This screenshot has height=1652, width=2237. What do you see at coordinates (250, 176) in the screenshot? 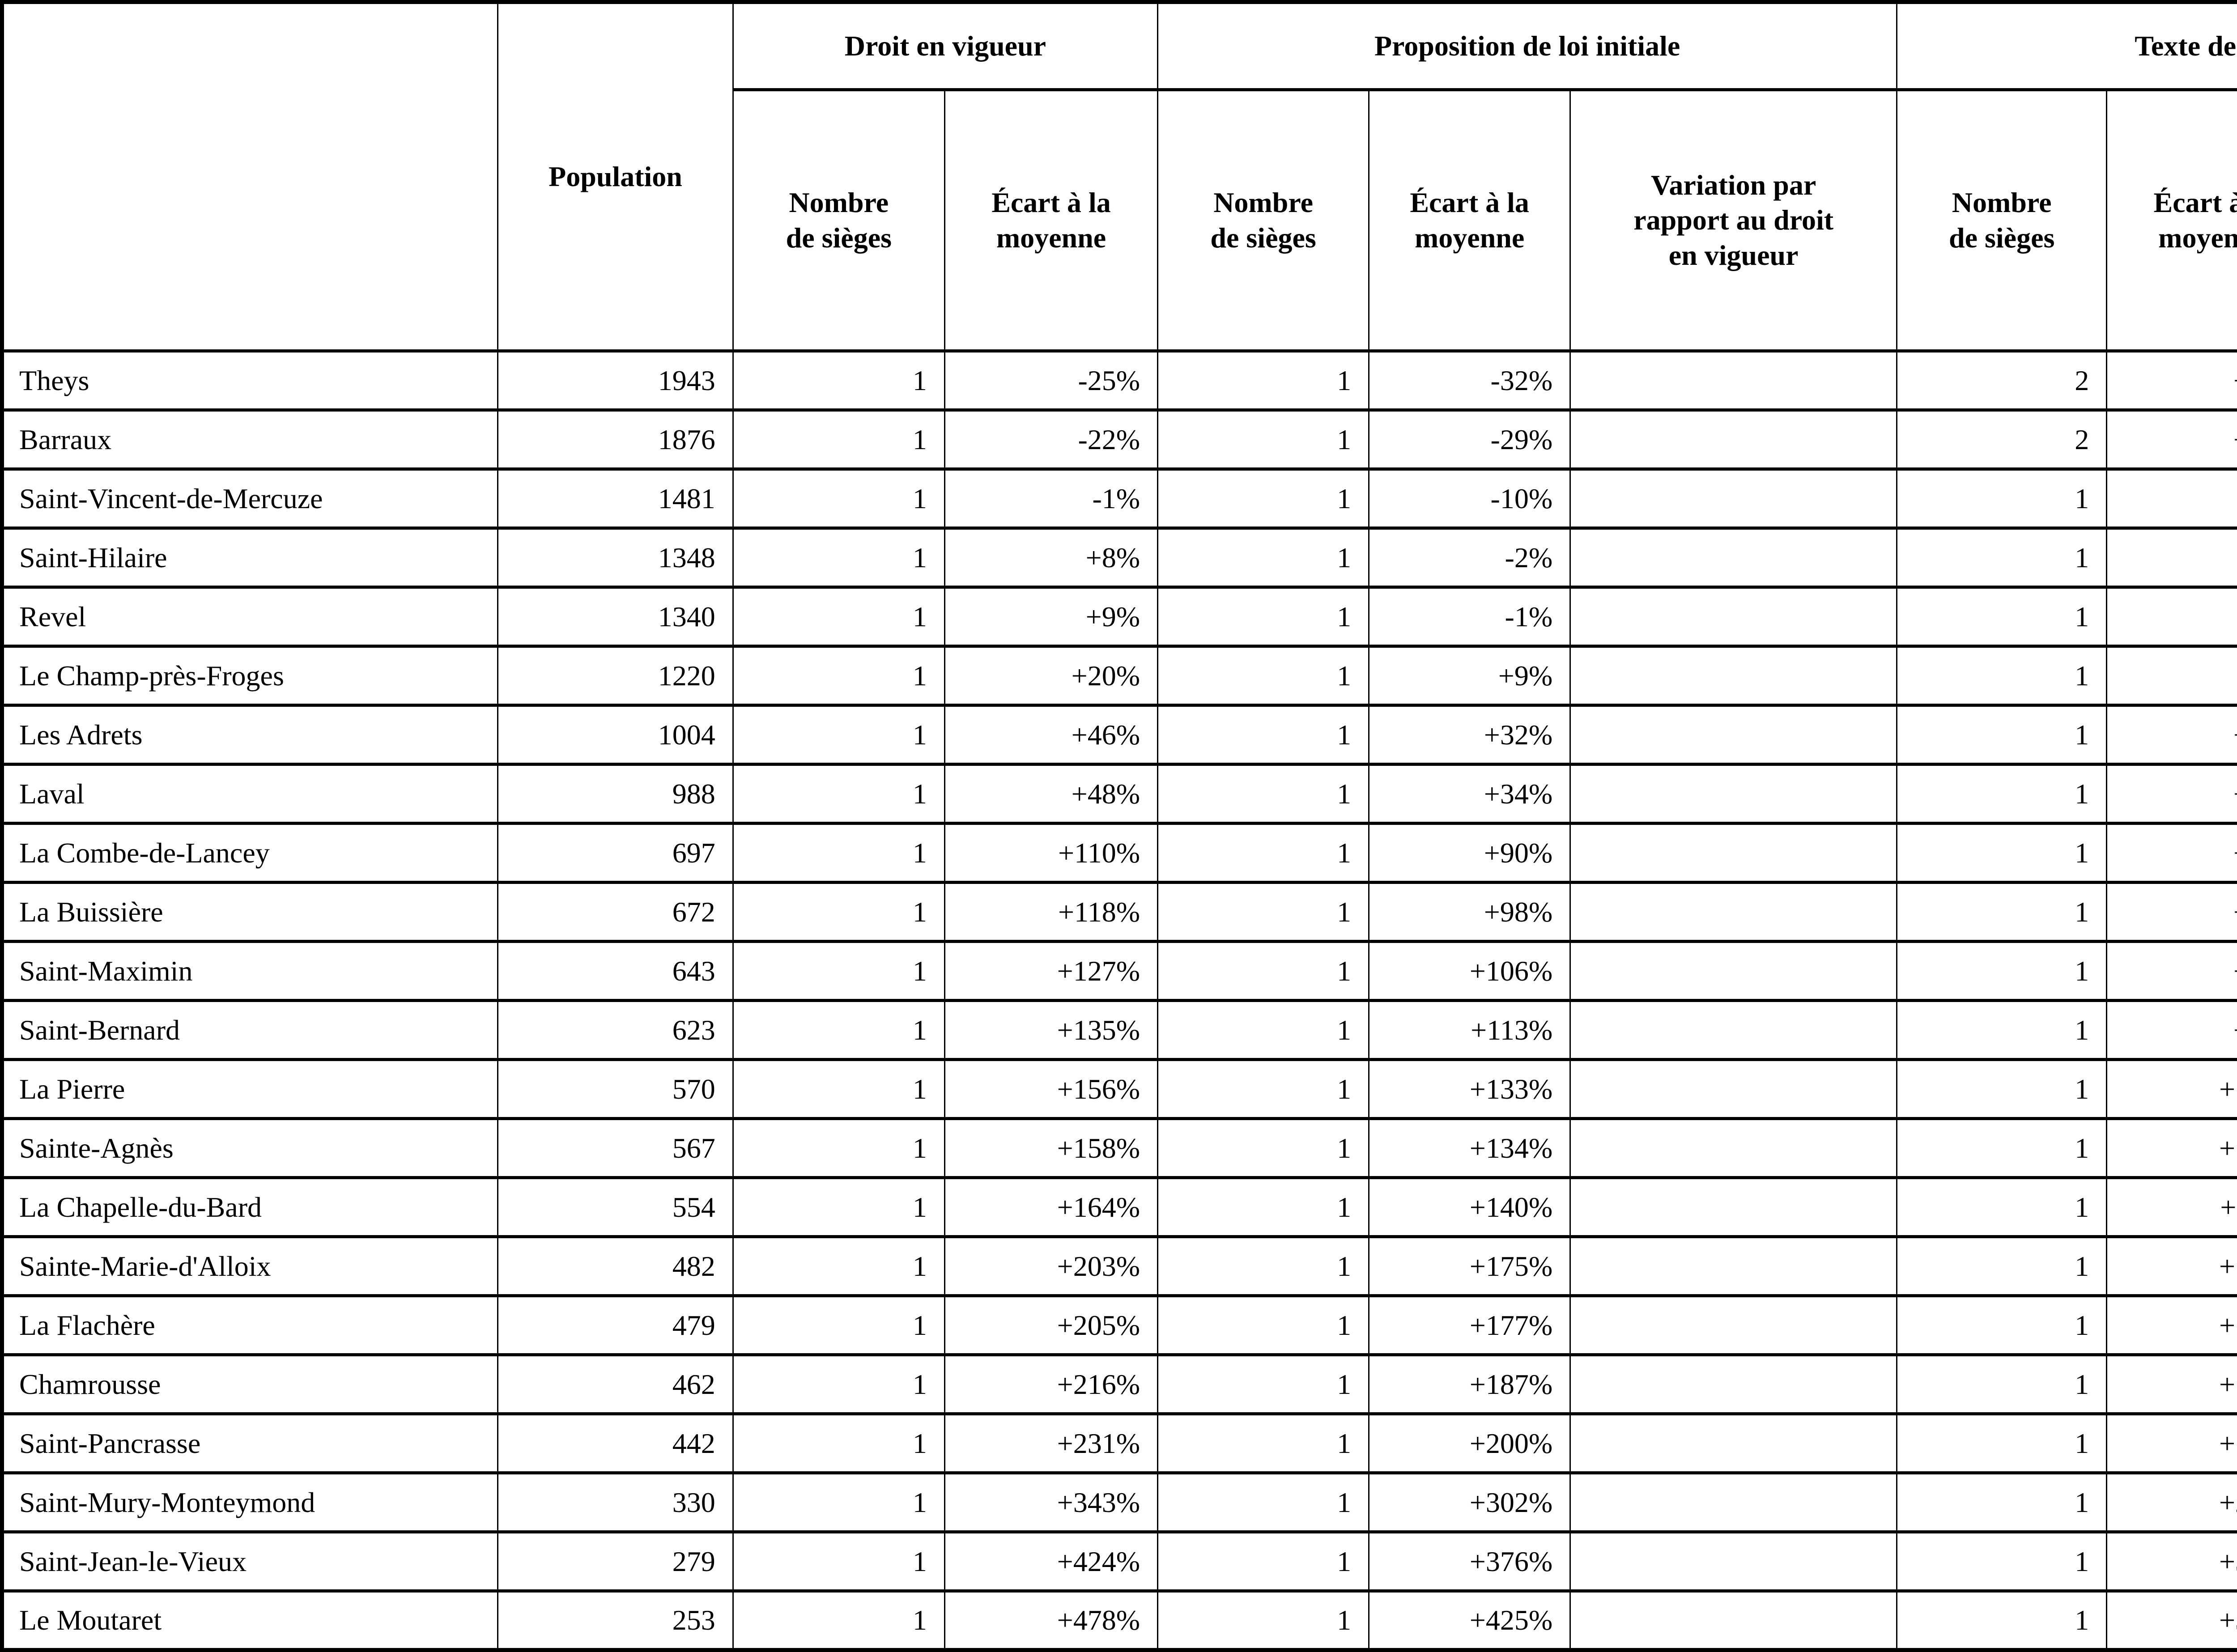
I see `commune-column-header` at bounding box center [250, 176].